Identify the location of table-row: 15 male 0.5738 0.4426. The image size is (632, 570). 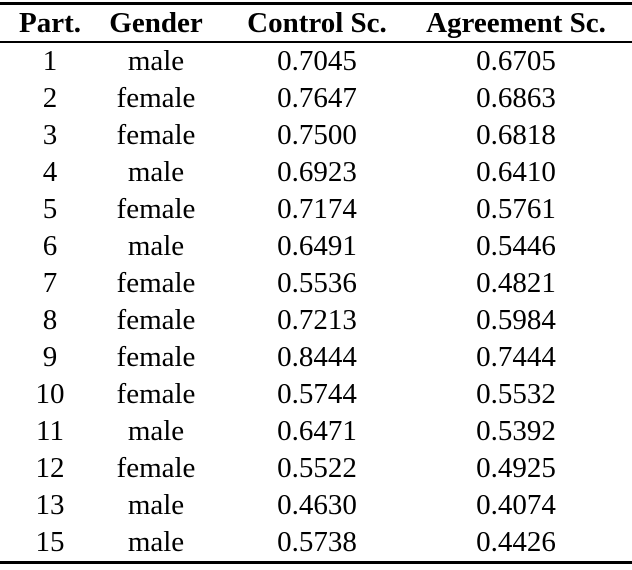
(316, 543).